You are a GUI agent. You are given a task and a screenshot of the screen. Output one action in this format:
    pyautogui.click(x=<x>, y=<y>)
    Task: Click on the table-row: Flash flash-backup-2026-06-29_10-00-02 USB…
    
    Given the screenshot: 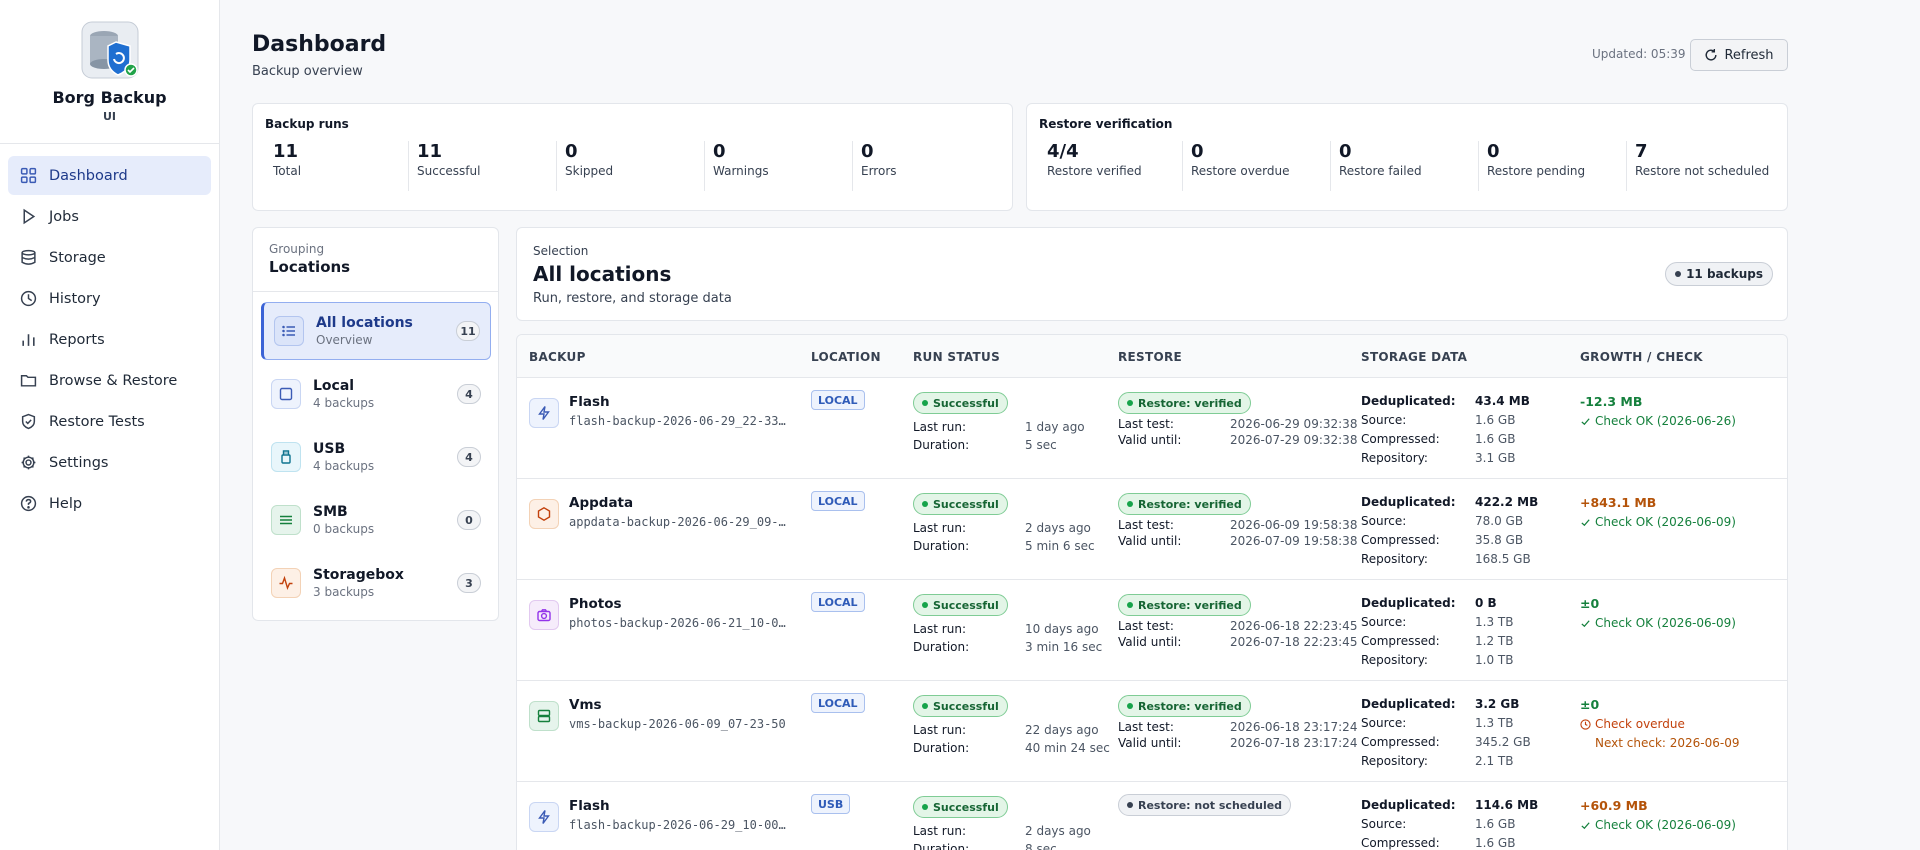 What is the action you would take?
    pyautogui.click(x=1152, y=816)
    